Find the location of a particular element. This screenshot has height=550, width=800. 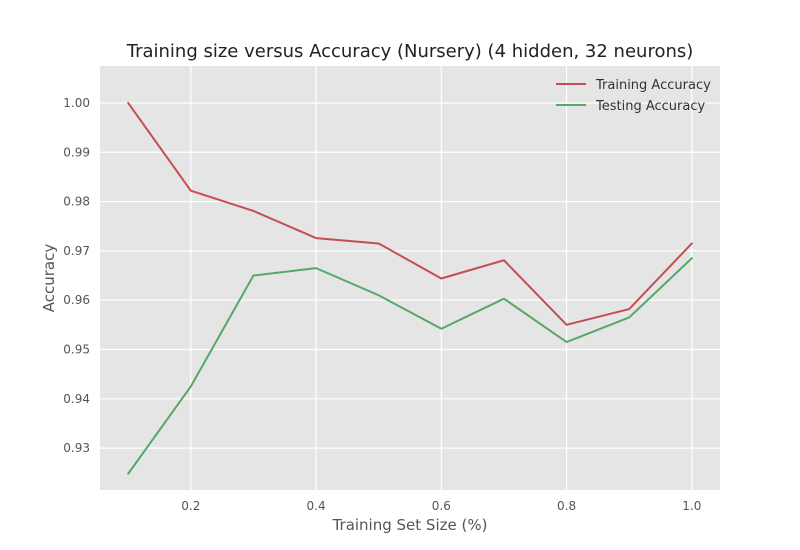

x-ticks: 0.2 0.4 0.6 0.8 1.0 is located at coordinates (441, 506).